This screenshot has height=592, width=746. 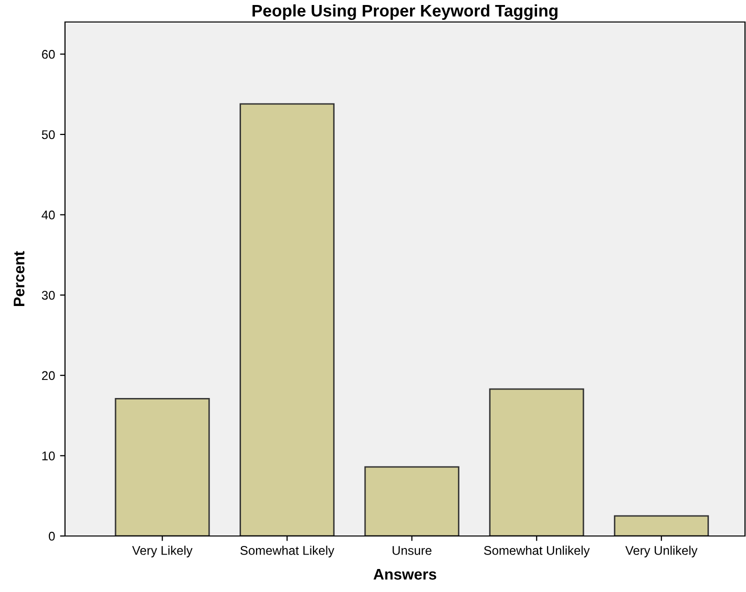 I want to click on y-tick-label: 0, so click(x=51, y=536).